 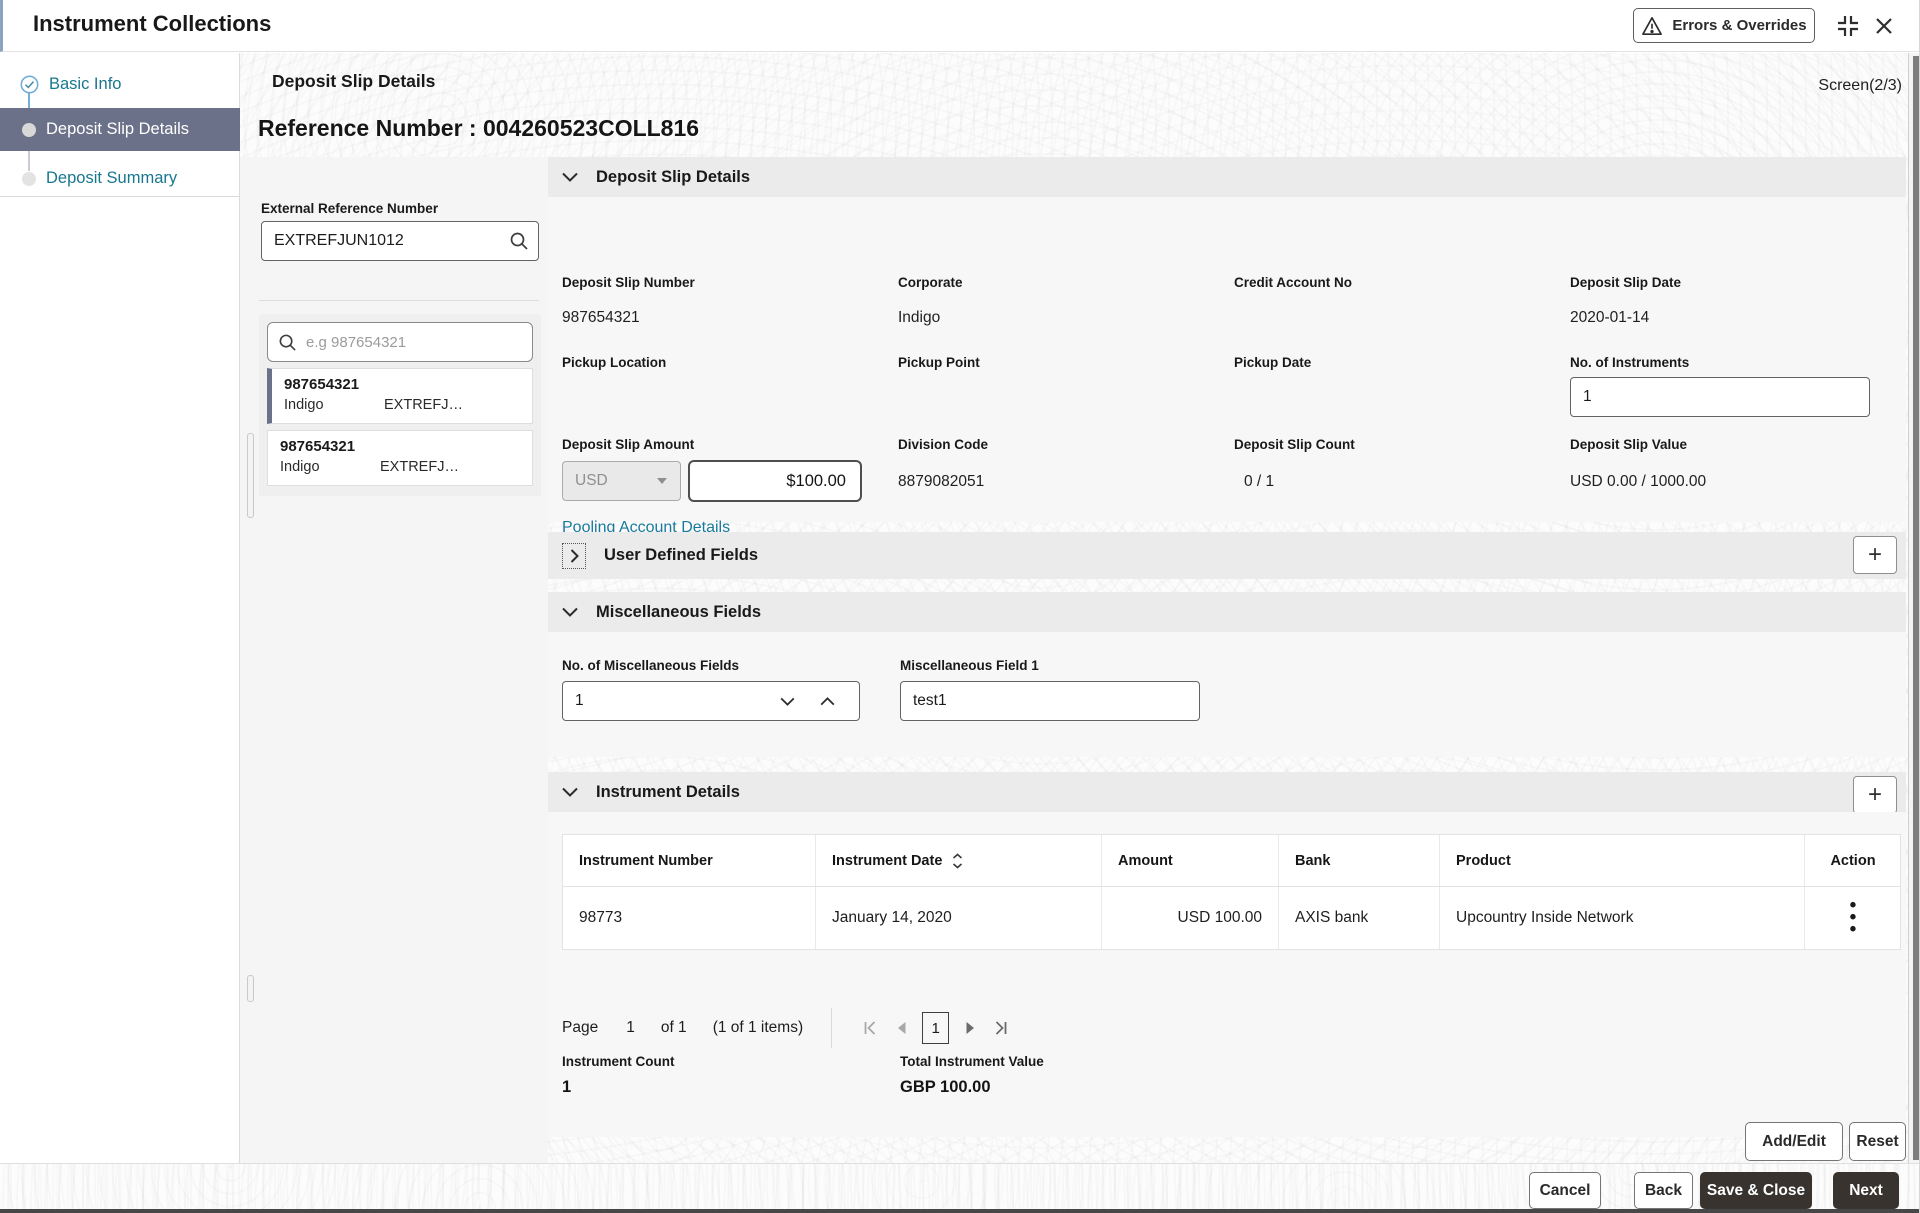 What do you see at coordinates (689, 918) in the screenshot?
I see `instrument-number-cell: 98773` at bounding box center [689, 918].